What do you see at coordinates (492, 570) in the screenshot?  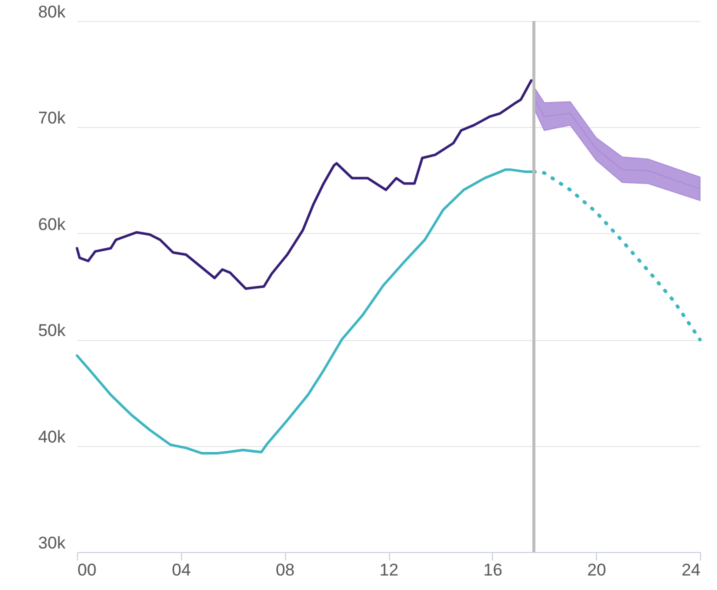 I see `x-tick-label: 16` at bounding box center [492, 570].